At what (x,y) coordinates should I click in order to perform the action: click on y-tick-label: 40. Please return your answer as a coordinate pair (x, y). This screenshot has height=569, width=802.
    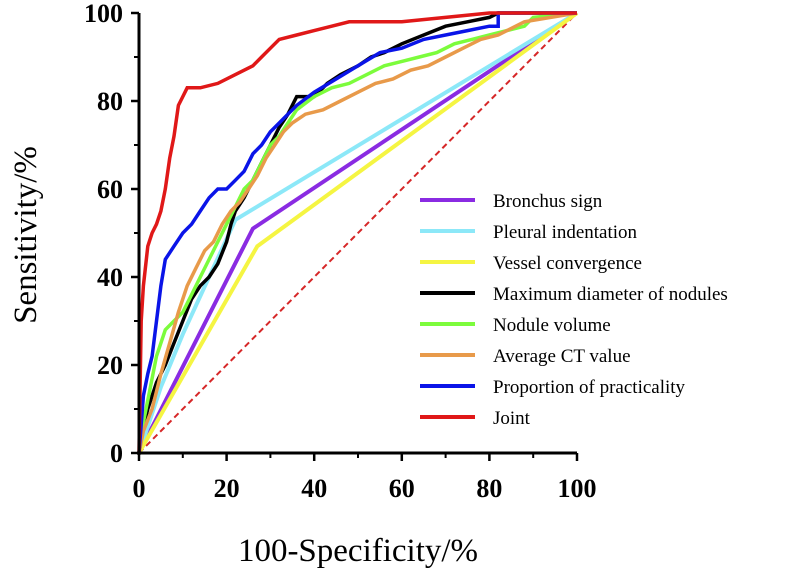
    Looking at the image, I should click on (110, 277).